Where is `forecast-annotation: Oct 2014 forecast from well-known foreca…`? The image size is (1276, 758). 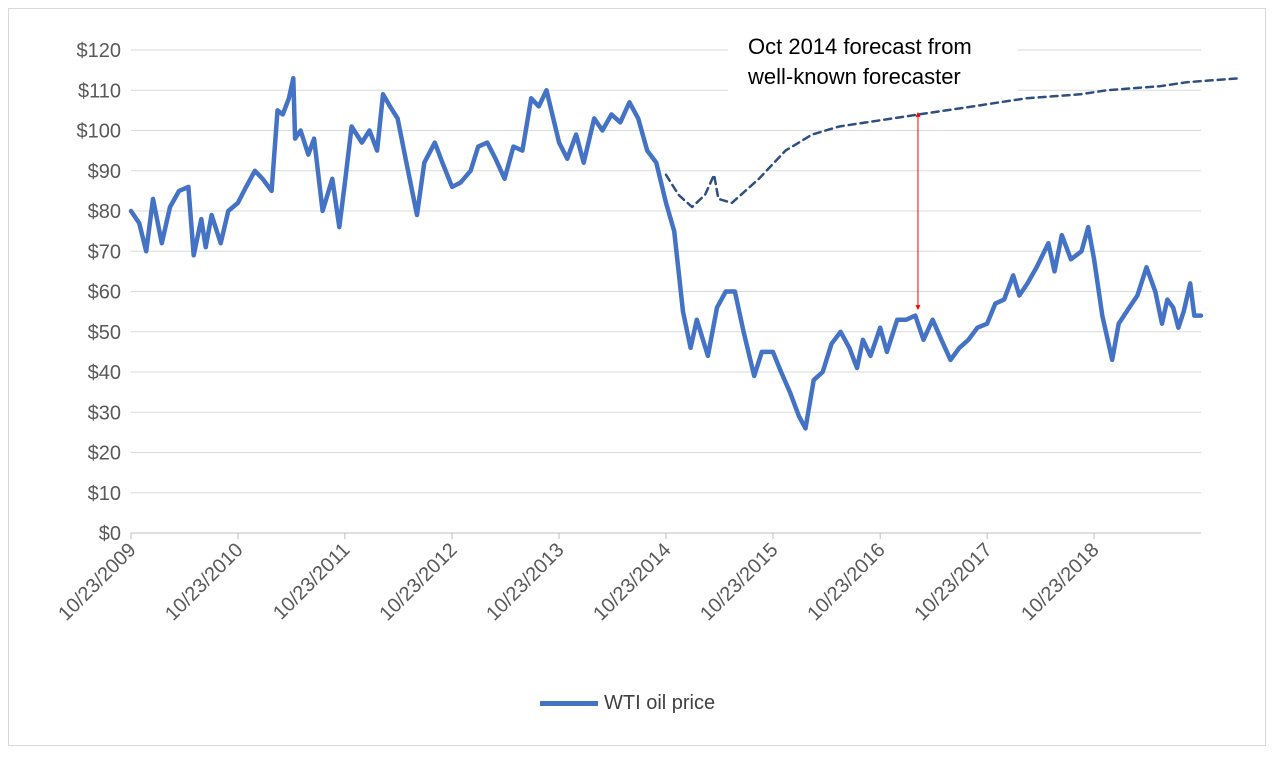
forecast-annotation: Oct 2014 forecast from well-known foreca… is located at coordinates (873, 55).